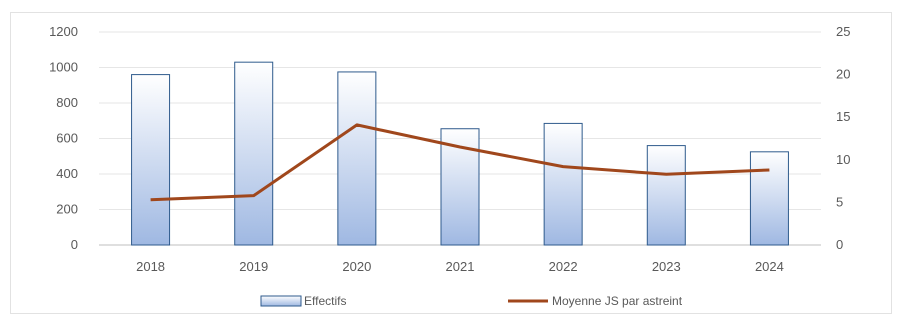 The image size is (906, 326). What do you see at coordinates (843, 74) in the screenshot?
I see `right-tick-label: 20` at bounding box center [843, 74].